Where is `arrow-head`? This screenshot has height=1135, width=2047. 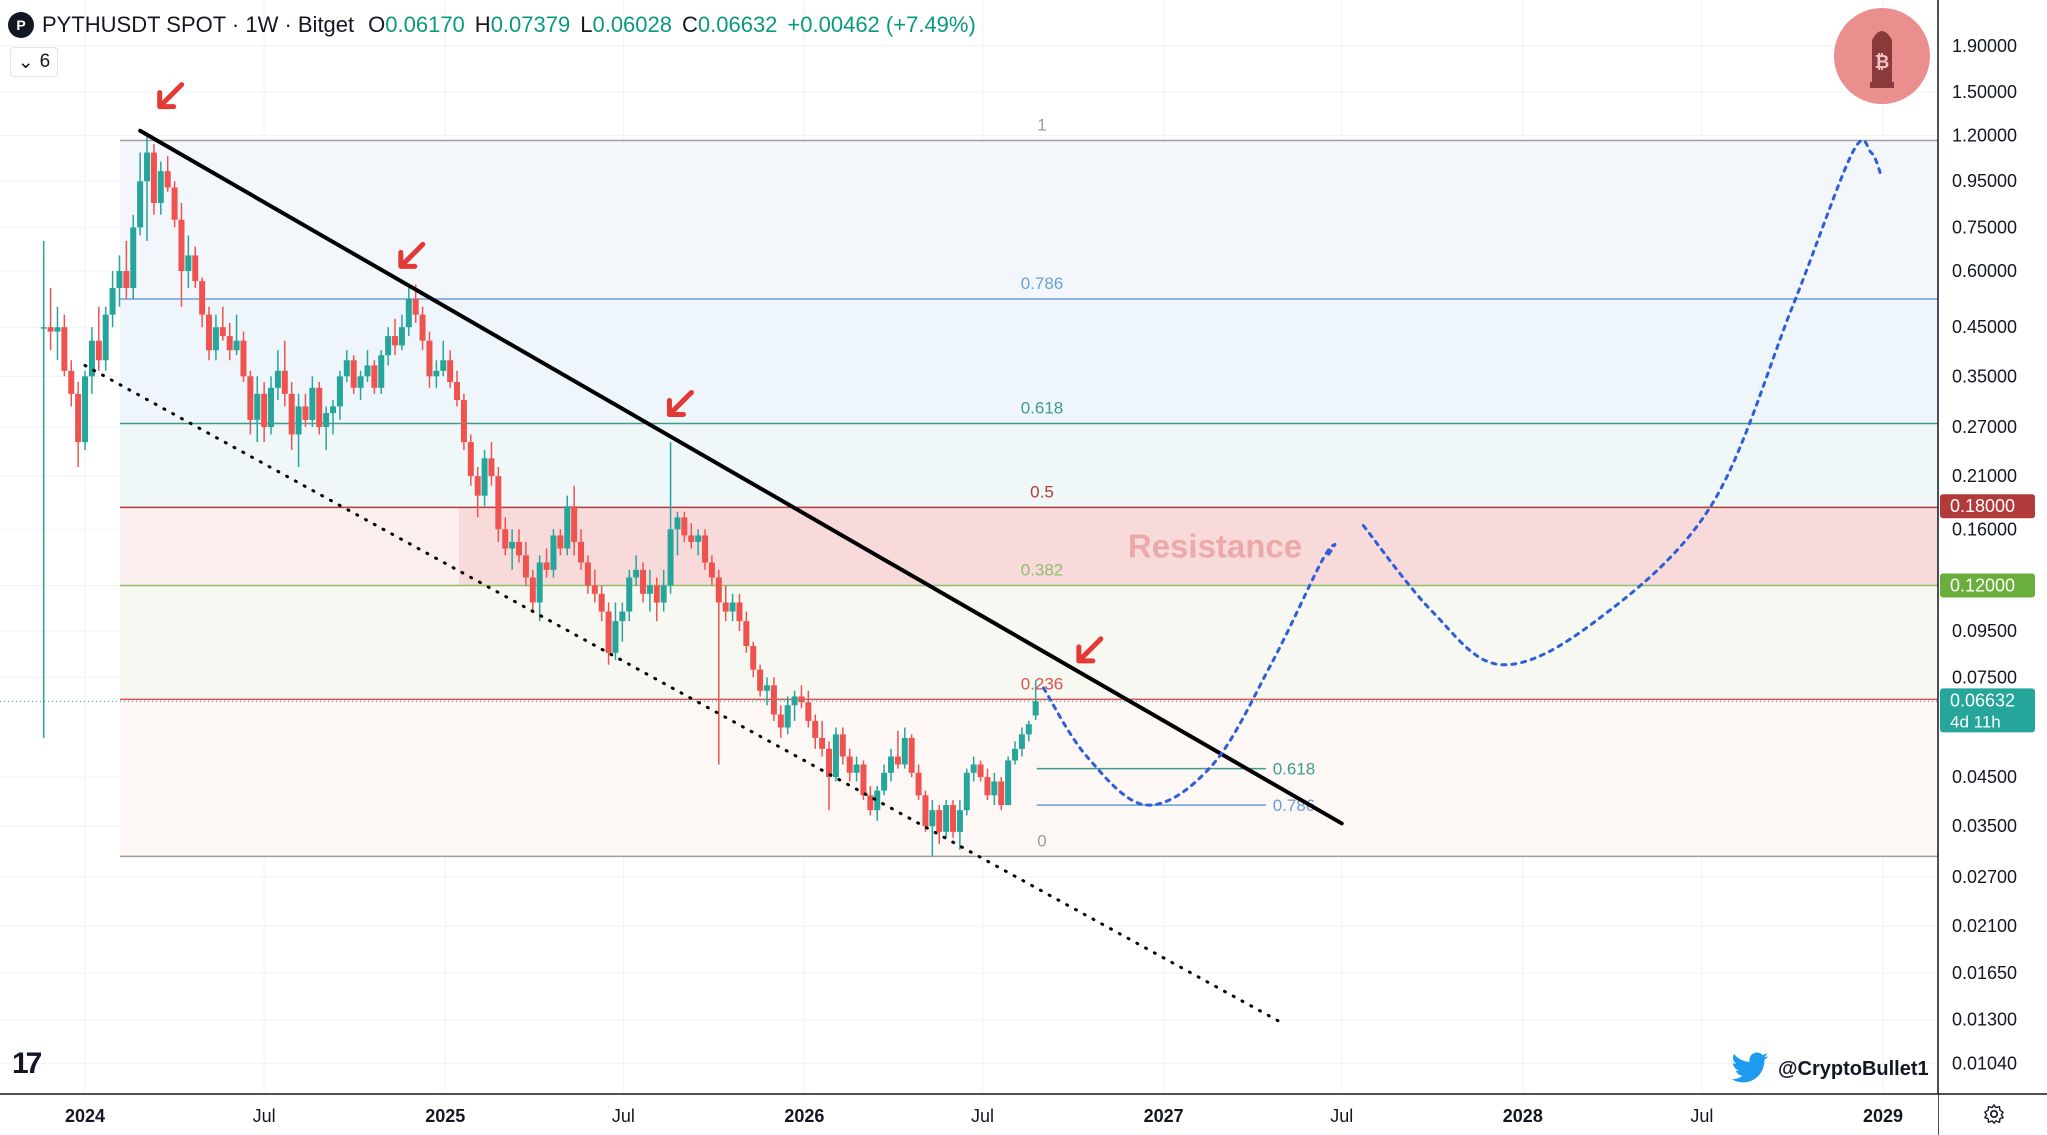
arrow-head is located at coordinates (1086, 654).